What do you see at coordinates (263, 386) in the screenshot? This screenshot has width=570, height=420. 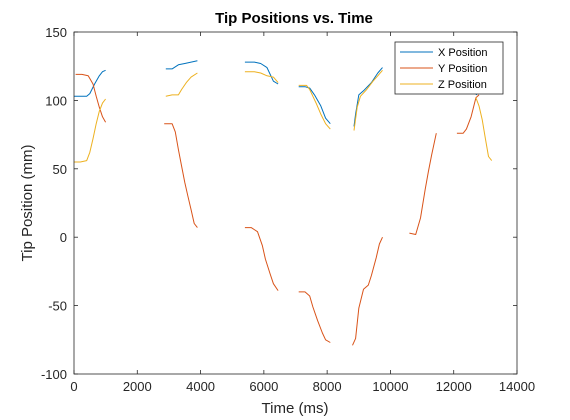 I see `x-tick-label: 6000` at bounding box center [263, 386].